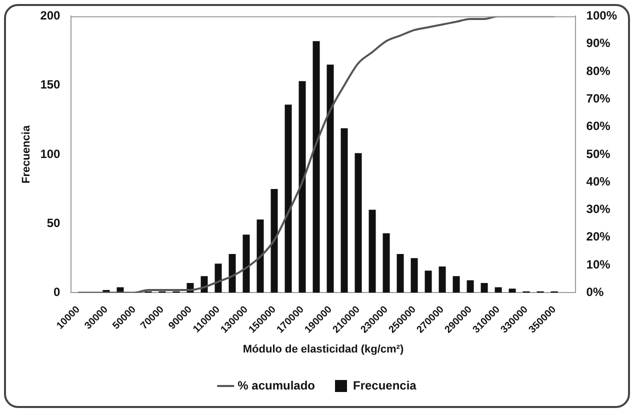 Image resolution: width=634 pixels, height=411 pixels. What do you see at coordinates (595, 292) in the screenshot?
I see `y2-tick-label: 0%` at bounding box center [595, 292].